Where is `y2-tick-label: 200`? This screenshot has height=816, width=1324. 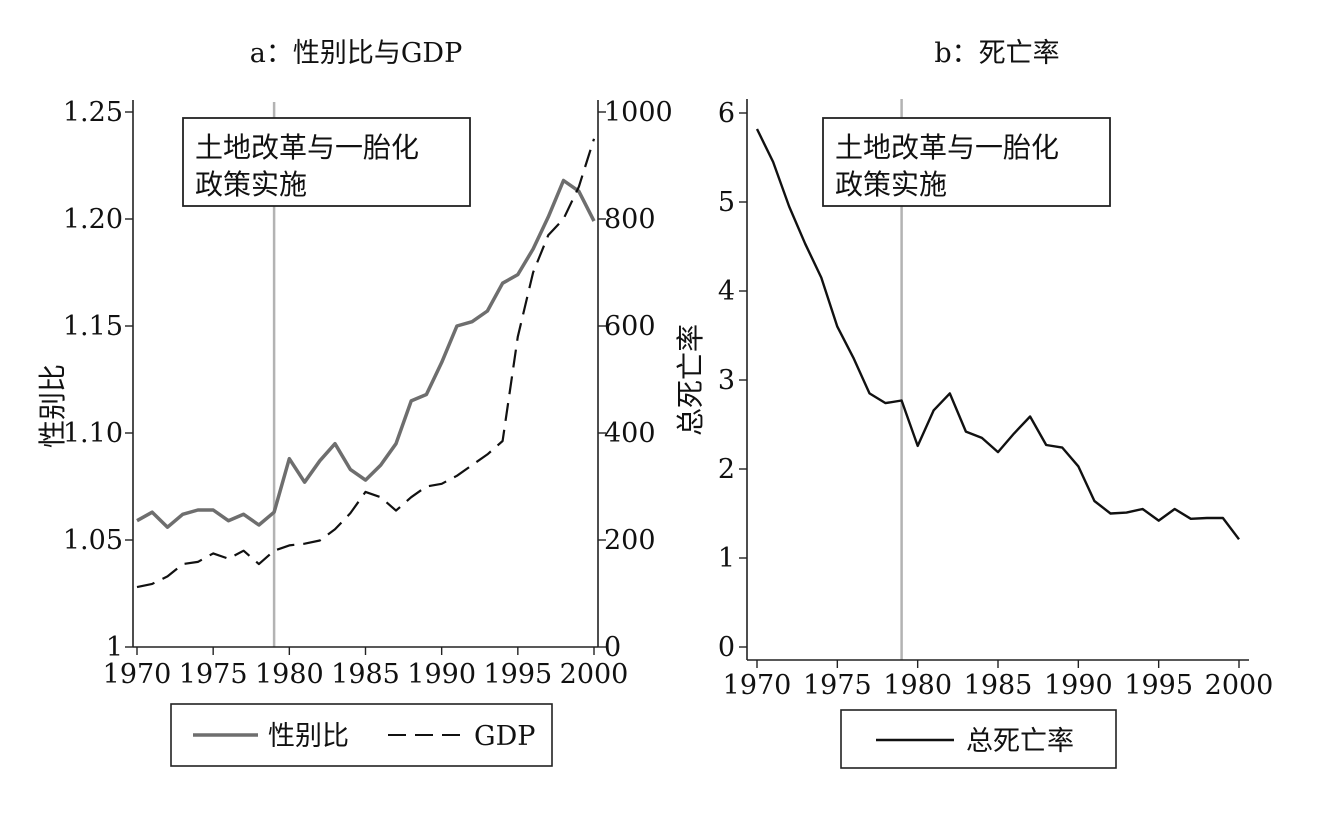
y2-tick-label: 200 is located at coordinates (630, 540).